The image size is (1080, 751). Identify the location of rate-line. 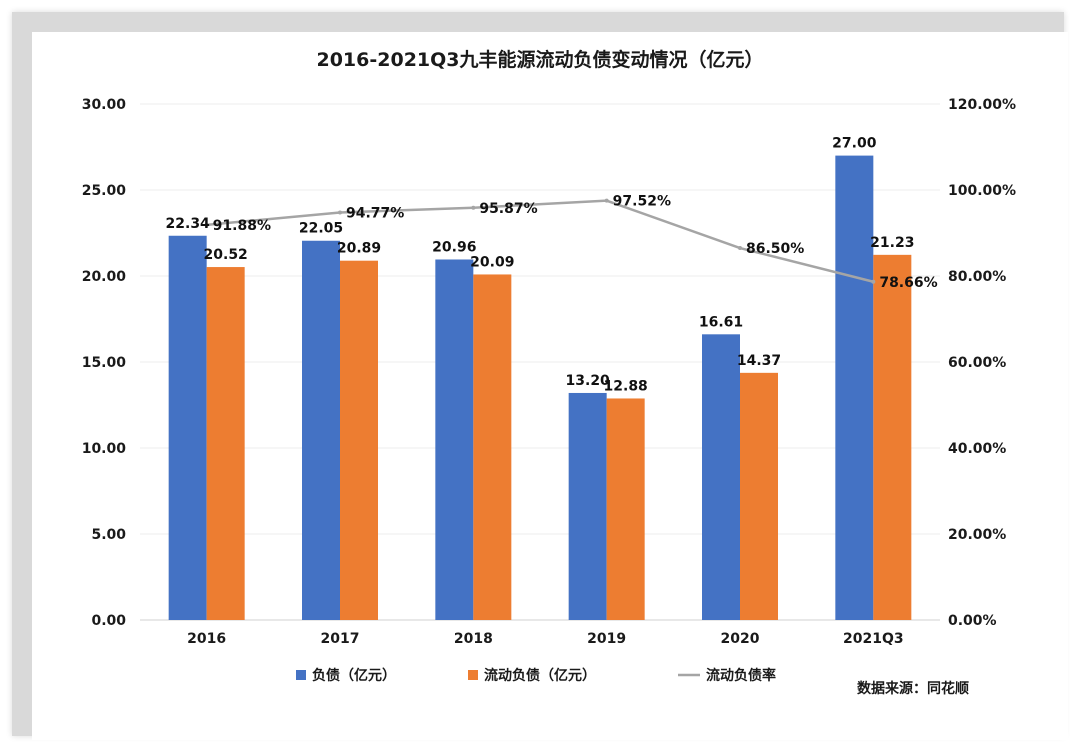
(540, 241).